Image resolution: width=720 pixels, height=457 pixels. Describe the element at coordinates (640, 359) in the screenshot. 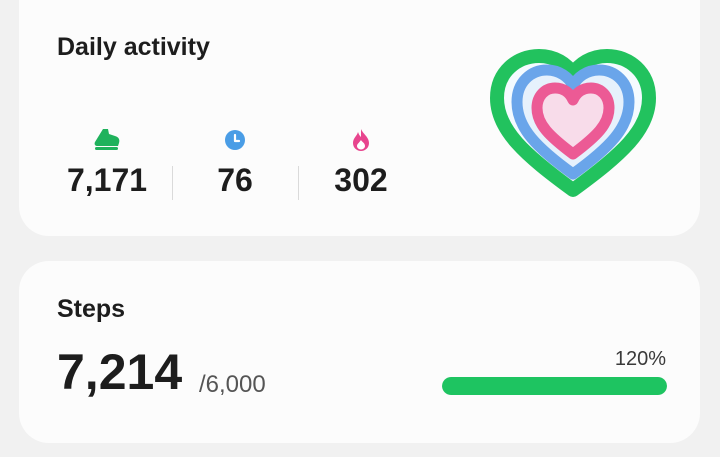

I see `progress-percent: 120%` at that location.